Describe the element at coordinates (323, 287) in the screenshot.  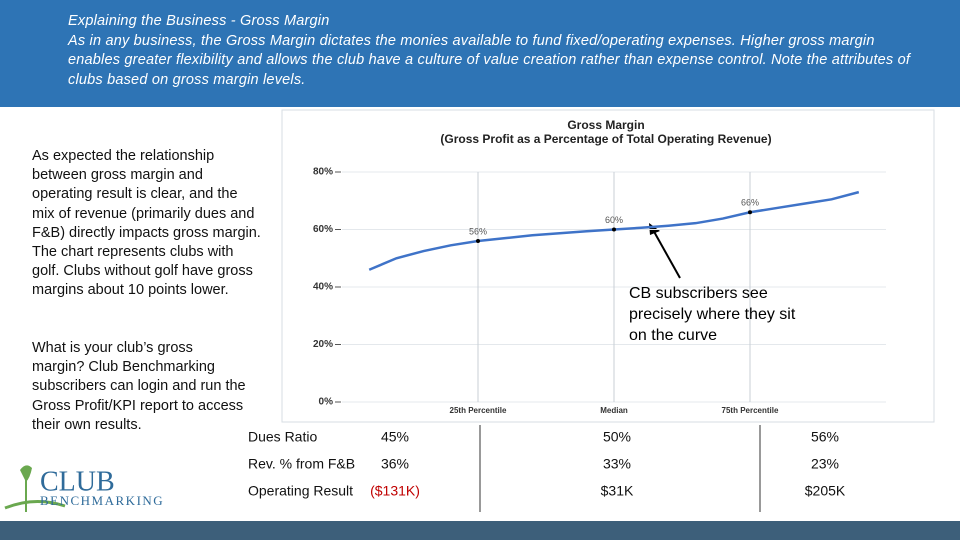
I see `y-tick-label: 40%` at that location.